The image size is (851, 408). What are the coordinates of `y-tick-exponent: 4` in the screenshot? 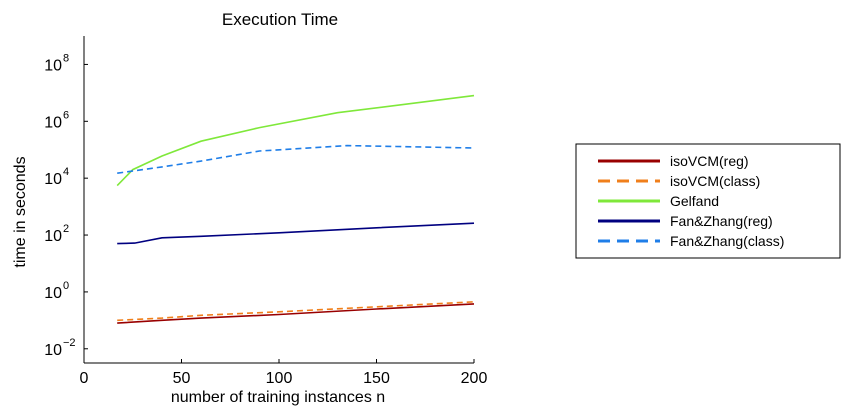 It's located at (66, 172).